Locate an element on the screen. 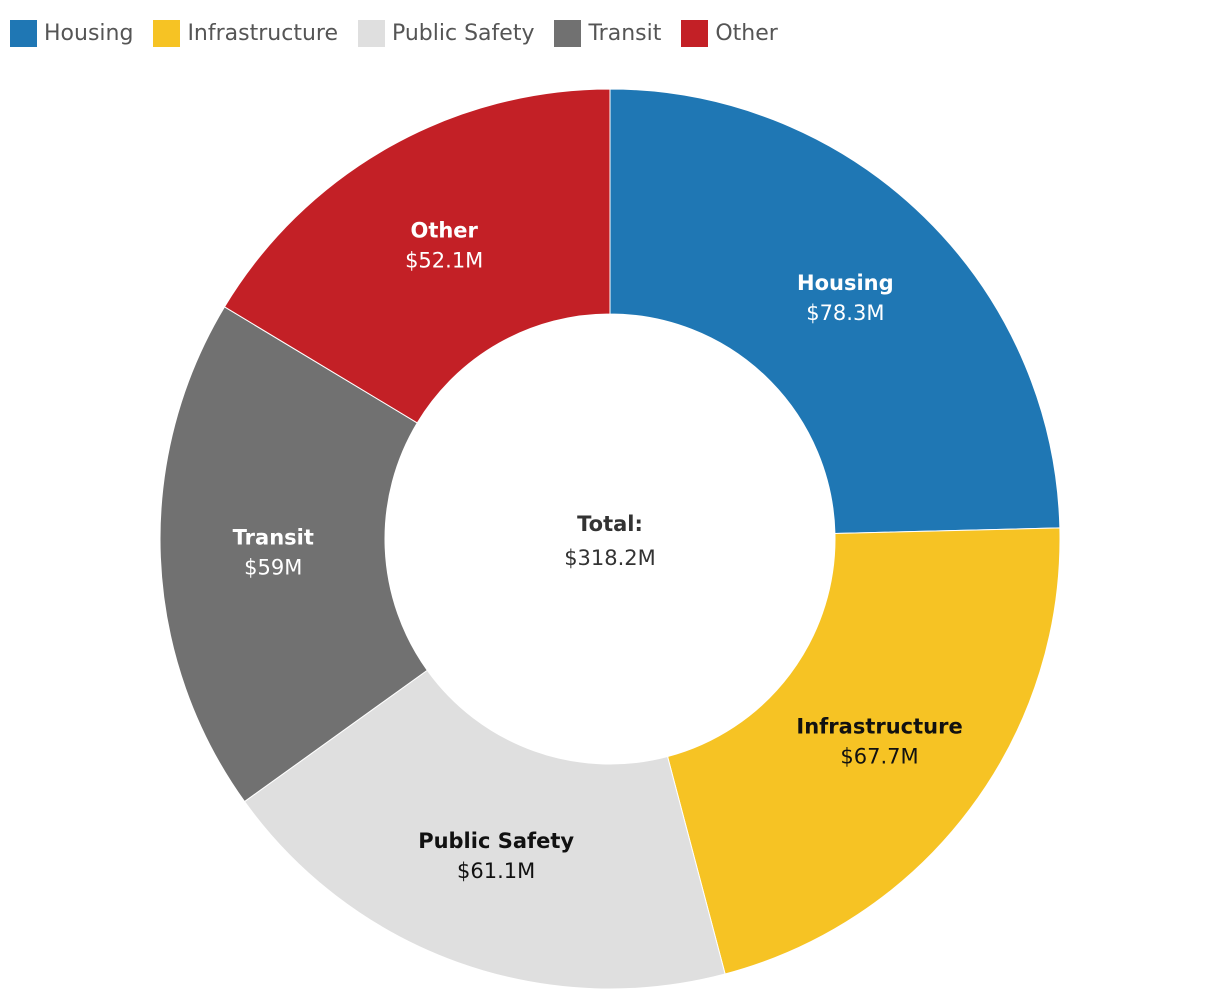 The width and height of the screenshot is (1220, 1000). center-total-label: Total: is located at coordinates (610, 524).